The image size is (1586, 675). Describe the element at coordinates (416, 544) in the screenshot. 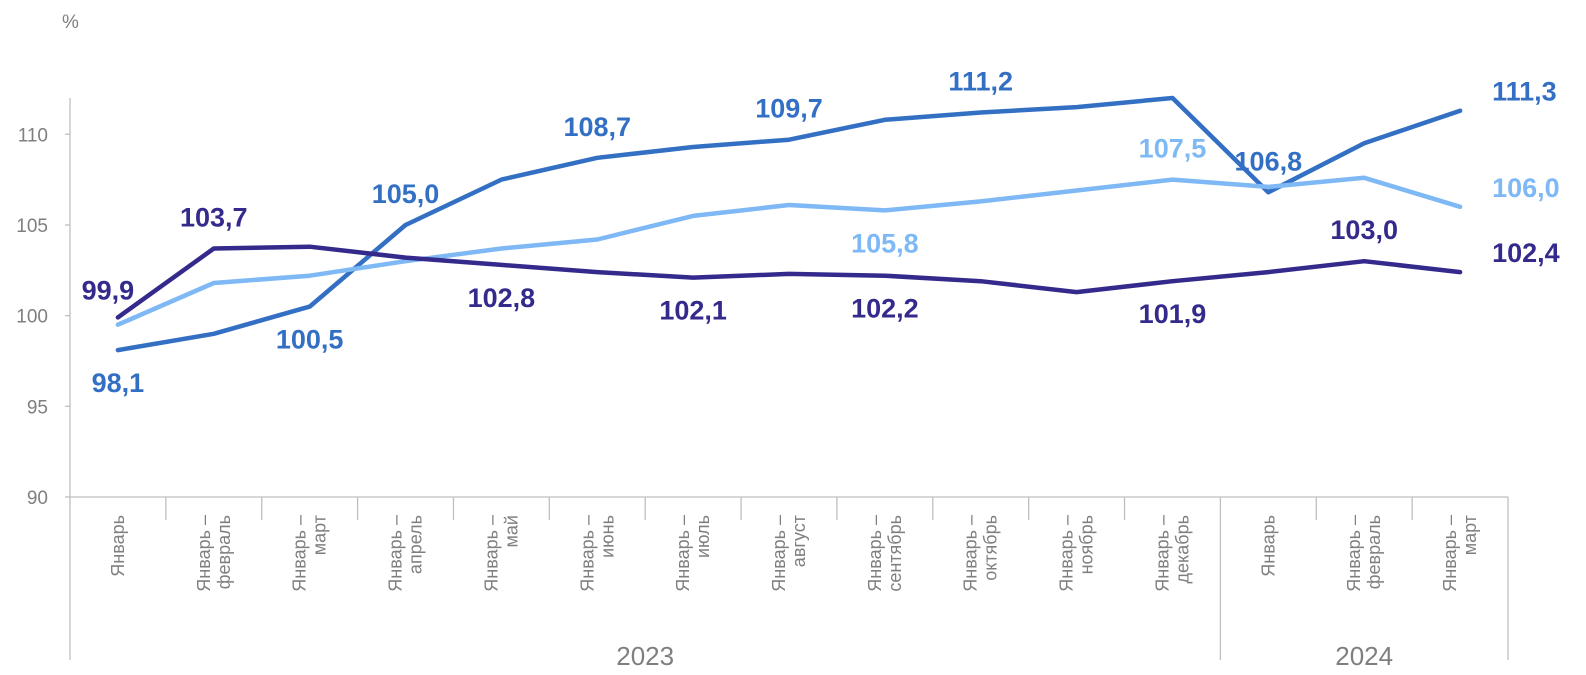

I see `category-label-line: апрель` at that location.